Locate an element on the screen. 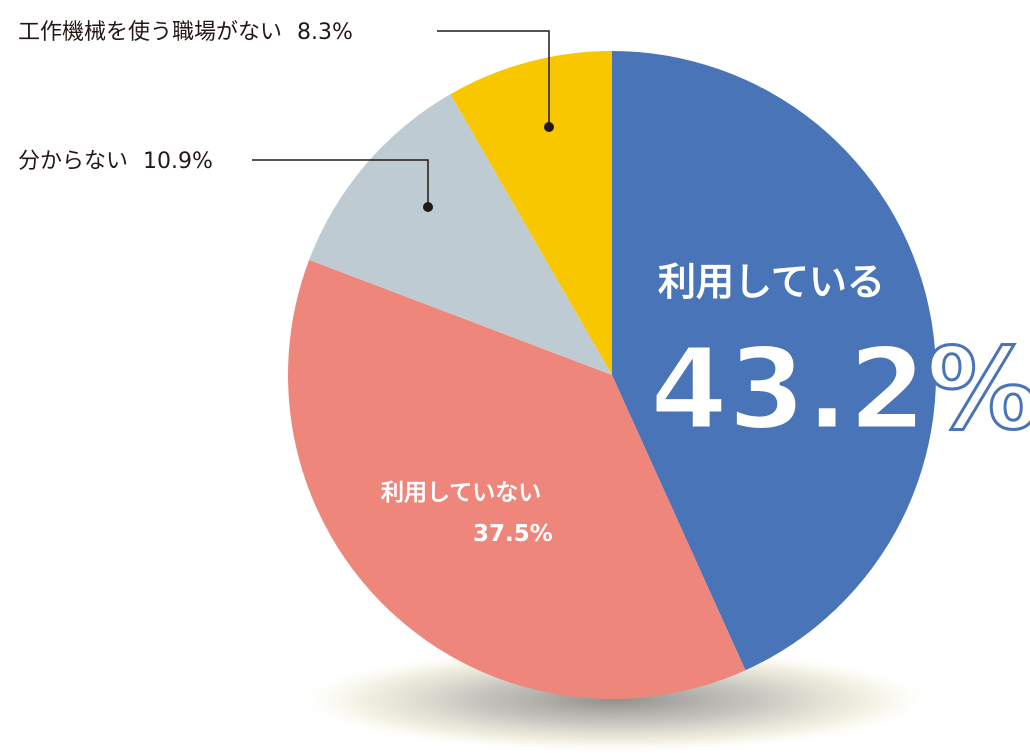  slice-no-workplace is located at coordinates (531, 213).